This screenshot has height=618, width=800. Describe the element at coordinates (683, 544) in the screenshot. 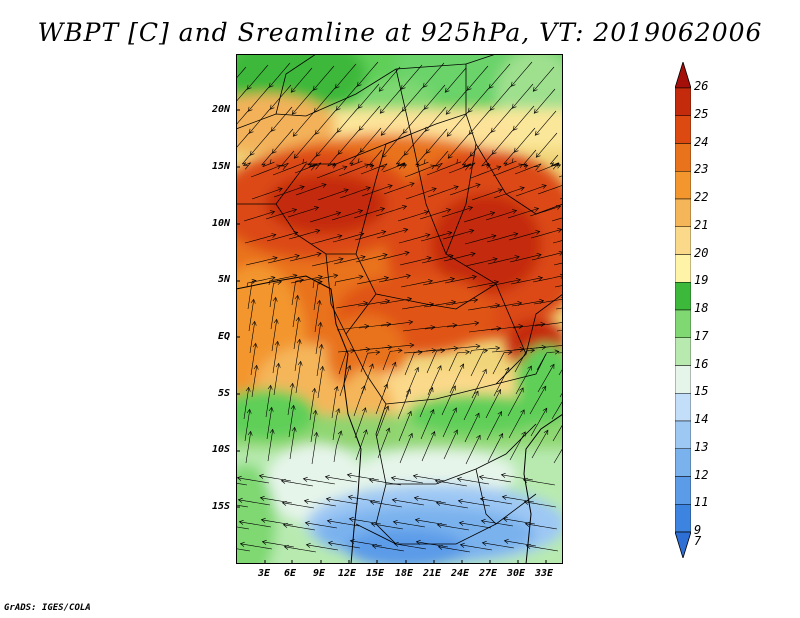

I see `colorbar-arrow-low` at that location.